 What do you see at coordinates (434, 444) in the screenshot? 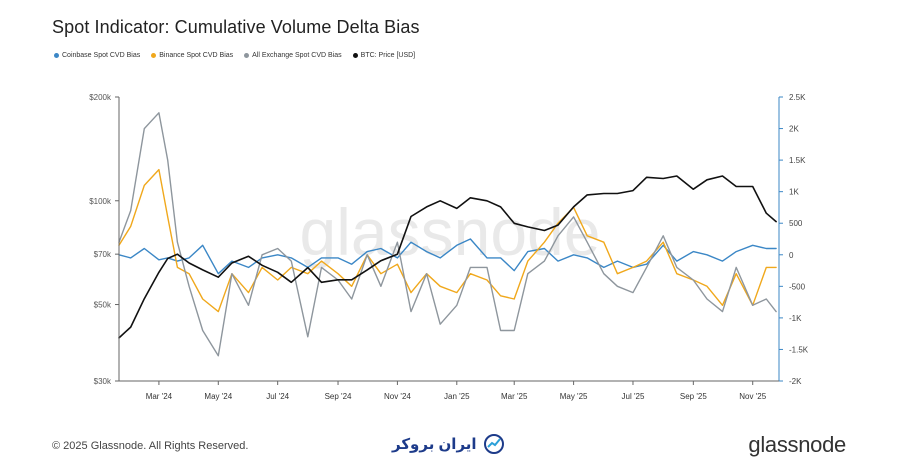
I see `partner-name: ایران بروکر` at bounding box center [434, 444].